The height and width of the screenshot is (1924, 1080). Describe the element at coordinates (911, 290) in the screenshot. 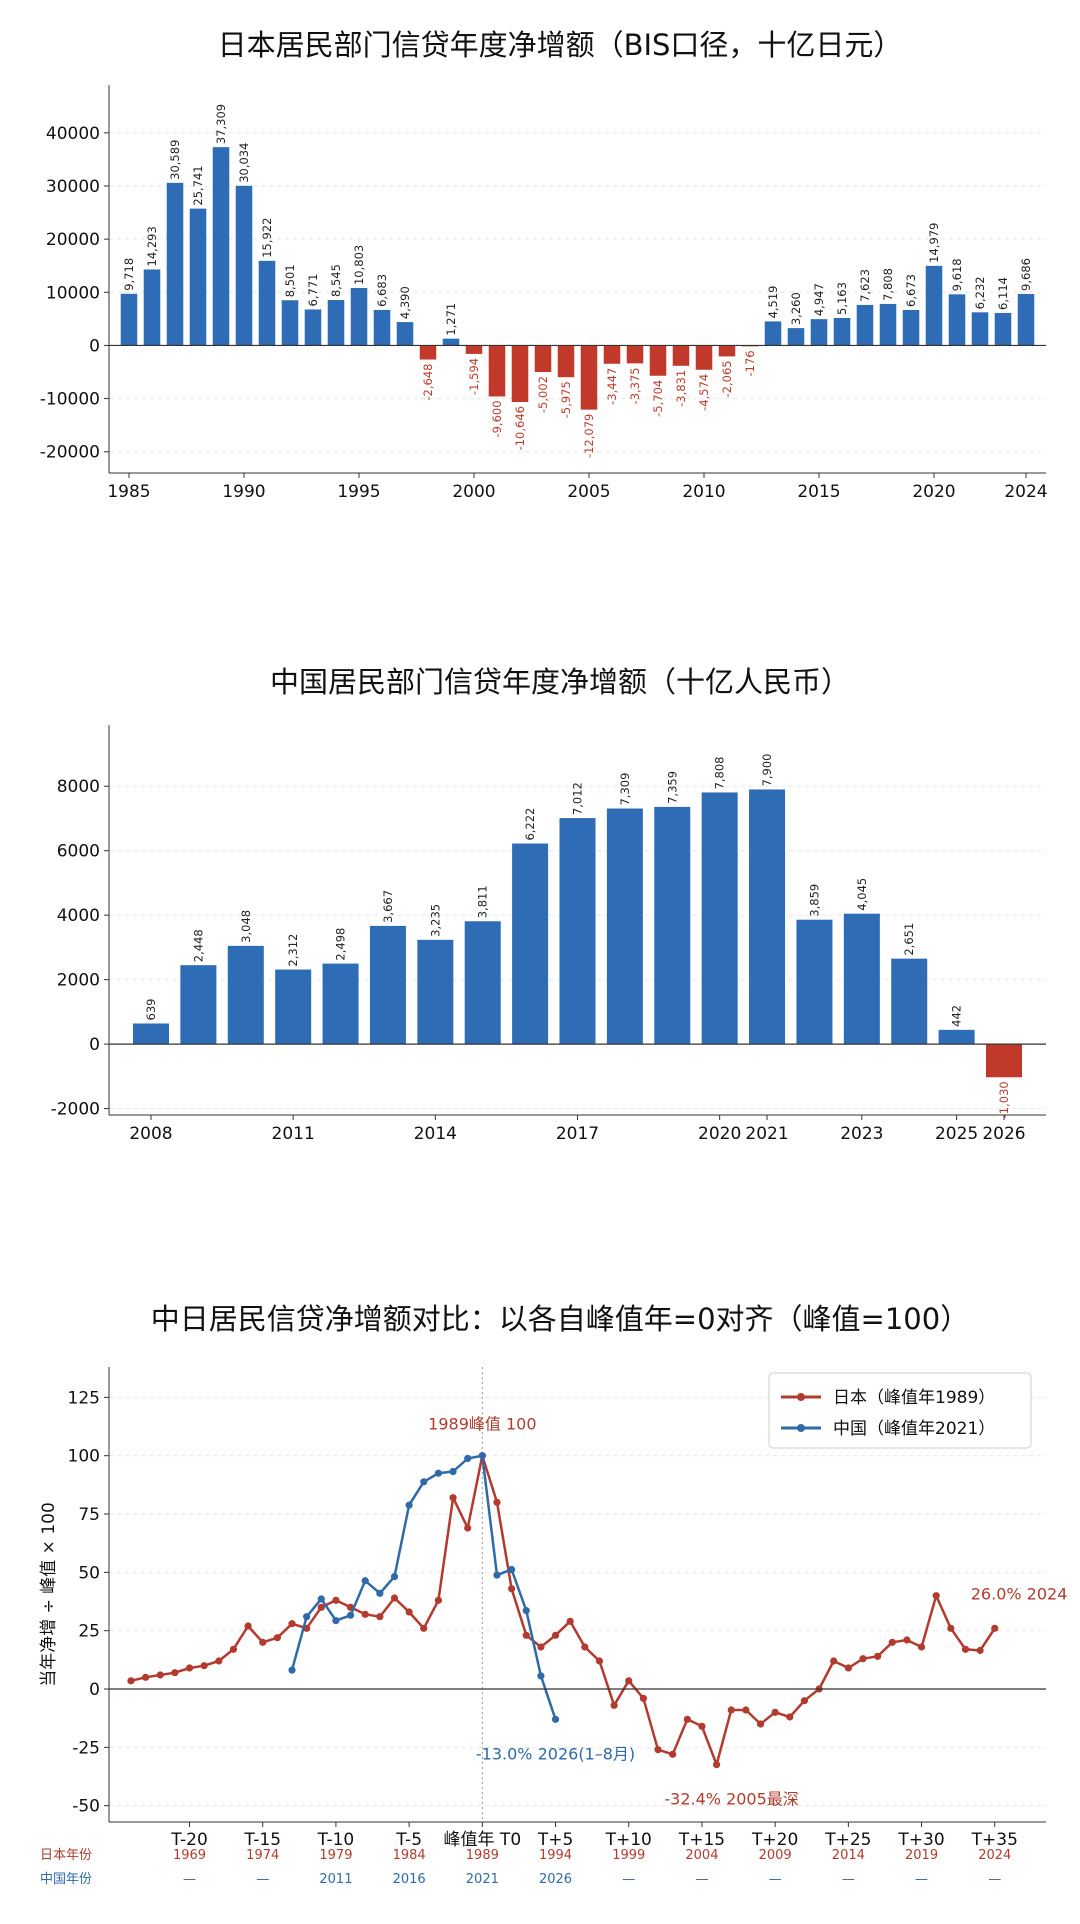

I see `bar-value-label: 6,673` at that location.